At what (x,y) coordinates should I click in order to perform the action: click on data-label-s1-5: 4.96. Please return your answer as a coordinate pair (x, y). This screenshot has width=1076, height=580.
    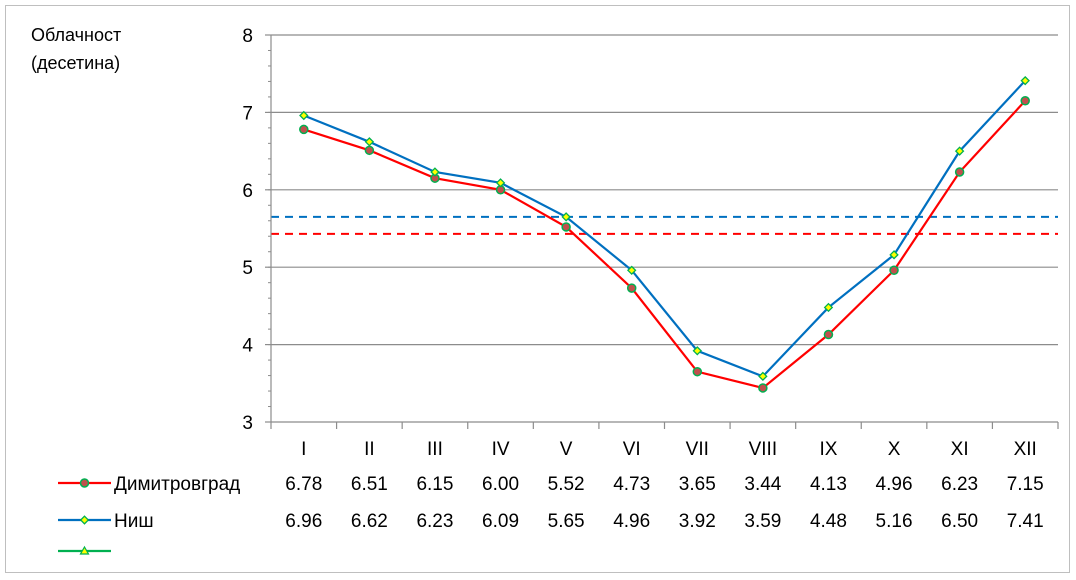
    Looking at the image, I should click on (631, 521).